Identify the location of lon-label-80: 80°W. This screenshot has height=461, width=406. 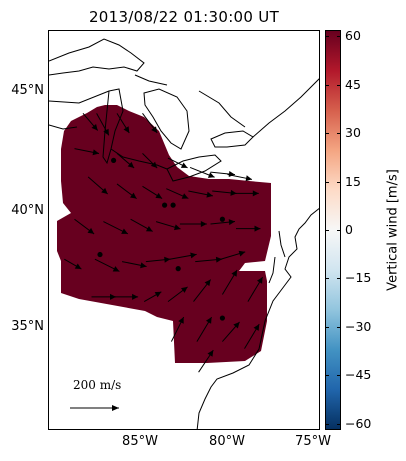
(227, 441).